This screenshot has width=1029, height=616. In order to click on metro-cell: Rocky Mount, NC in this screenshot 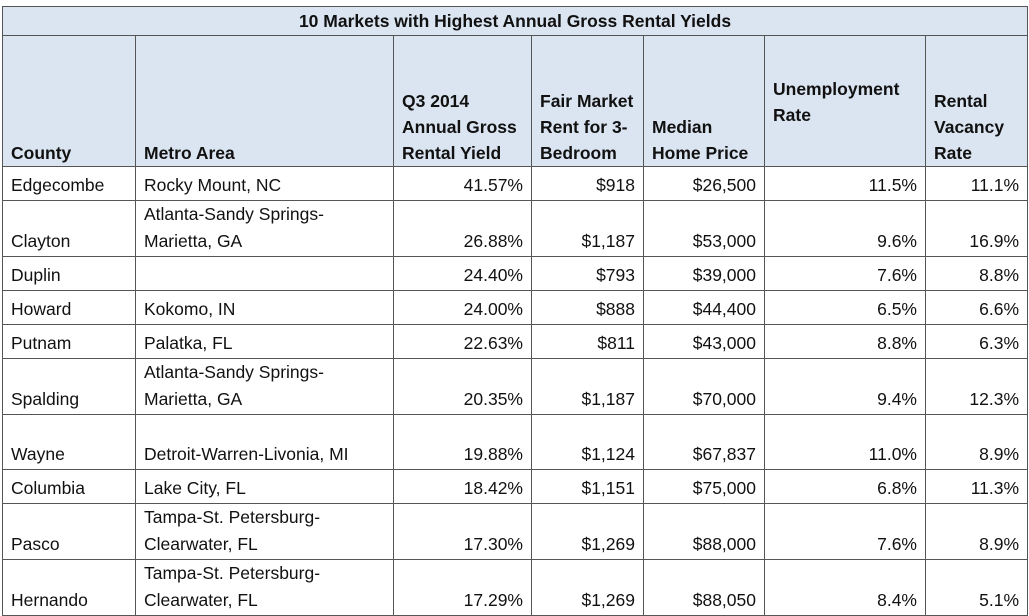, I will do `click(264, 183)`.